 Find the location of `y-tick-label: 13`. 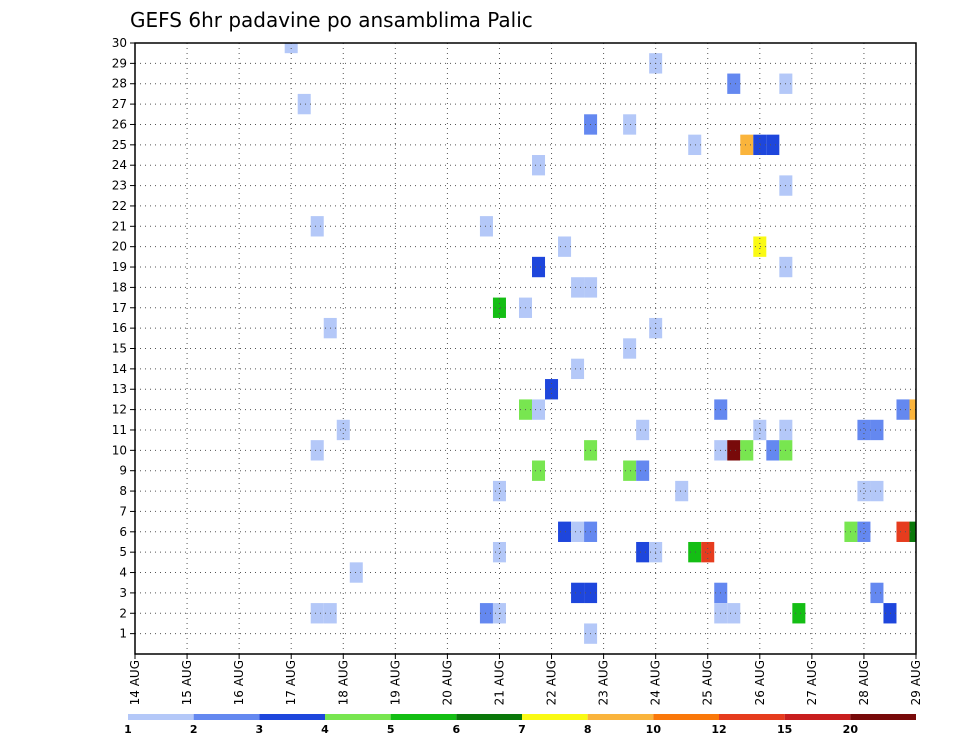

y-tick-label: 13 is located at coordinates (119, 389).